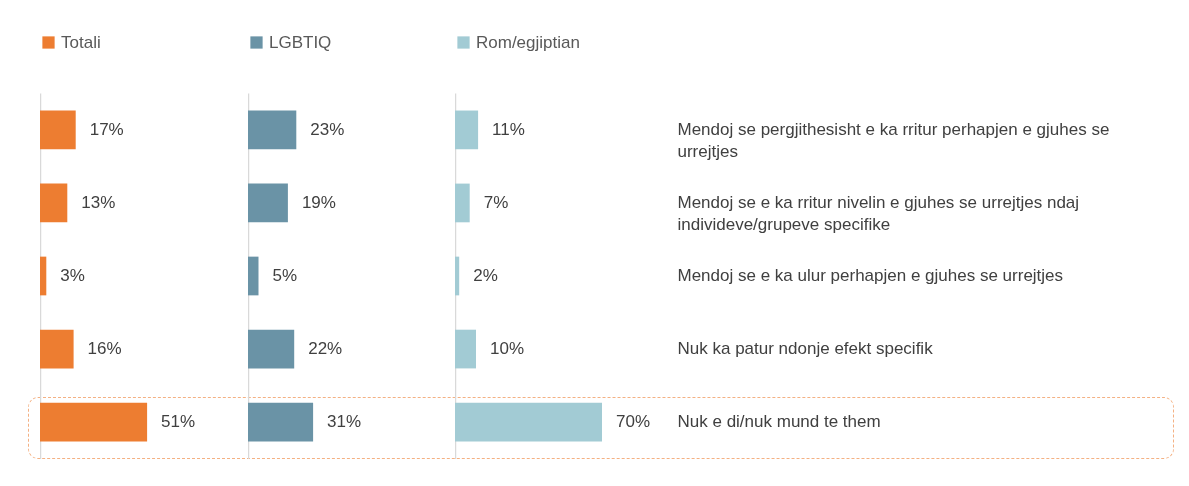  I want to click on y-tick-label: Mendoj se pergjithesisht e ka rritur perhapjen e gjuhes se urrejtjes, so click(893, 140).